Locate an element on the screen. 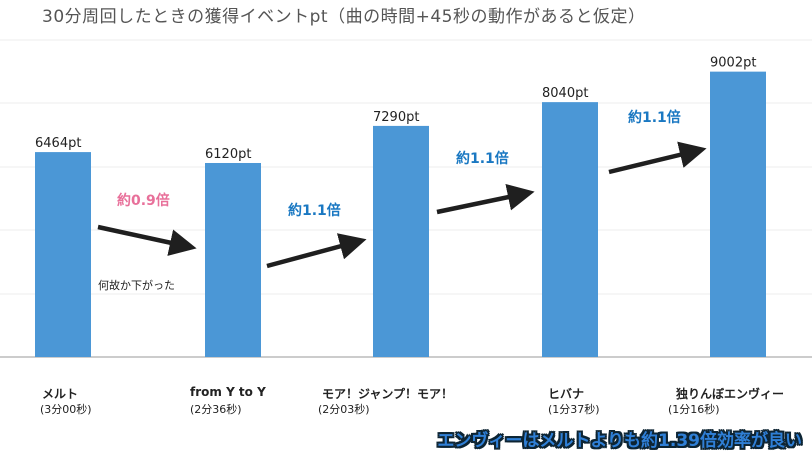  category-label-1: メルト is located at coordinates (60, 394).